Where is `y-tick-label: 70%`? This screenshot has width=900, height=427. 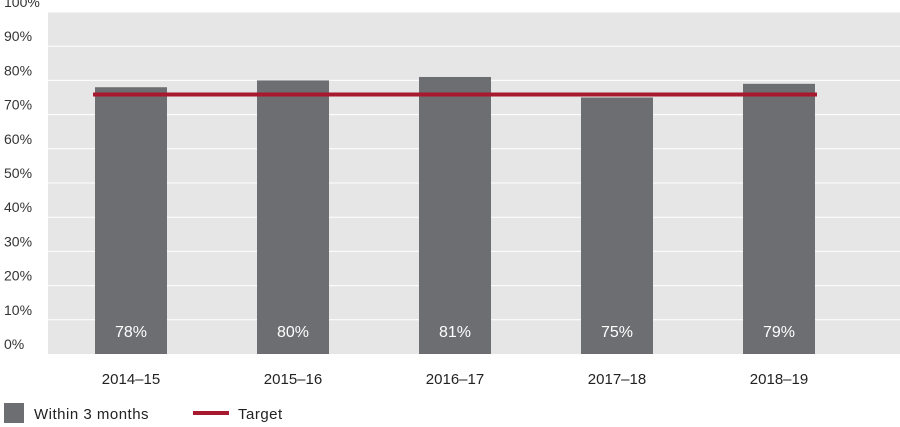 y-tick-label: 70% is located at coordinates (18, 105).